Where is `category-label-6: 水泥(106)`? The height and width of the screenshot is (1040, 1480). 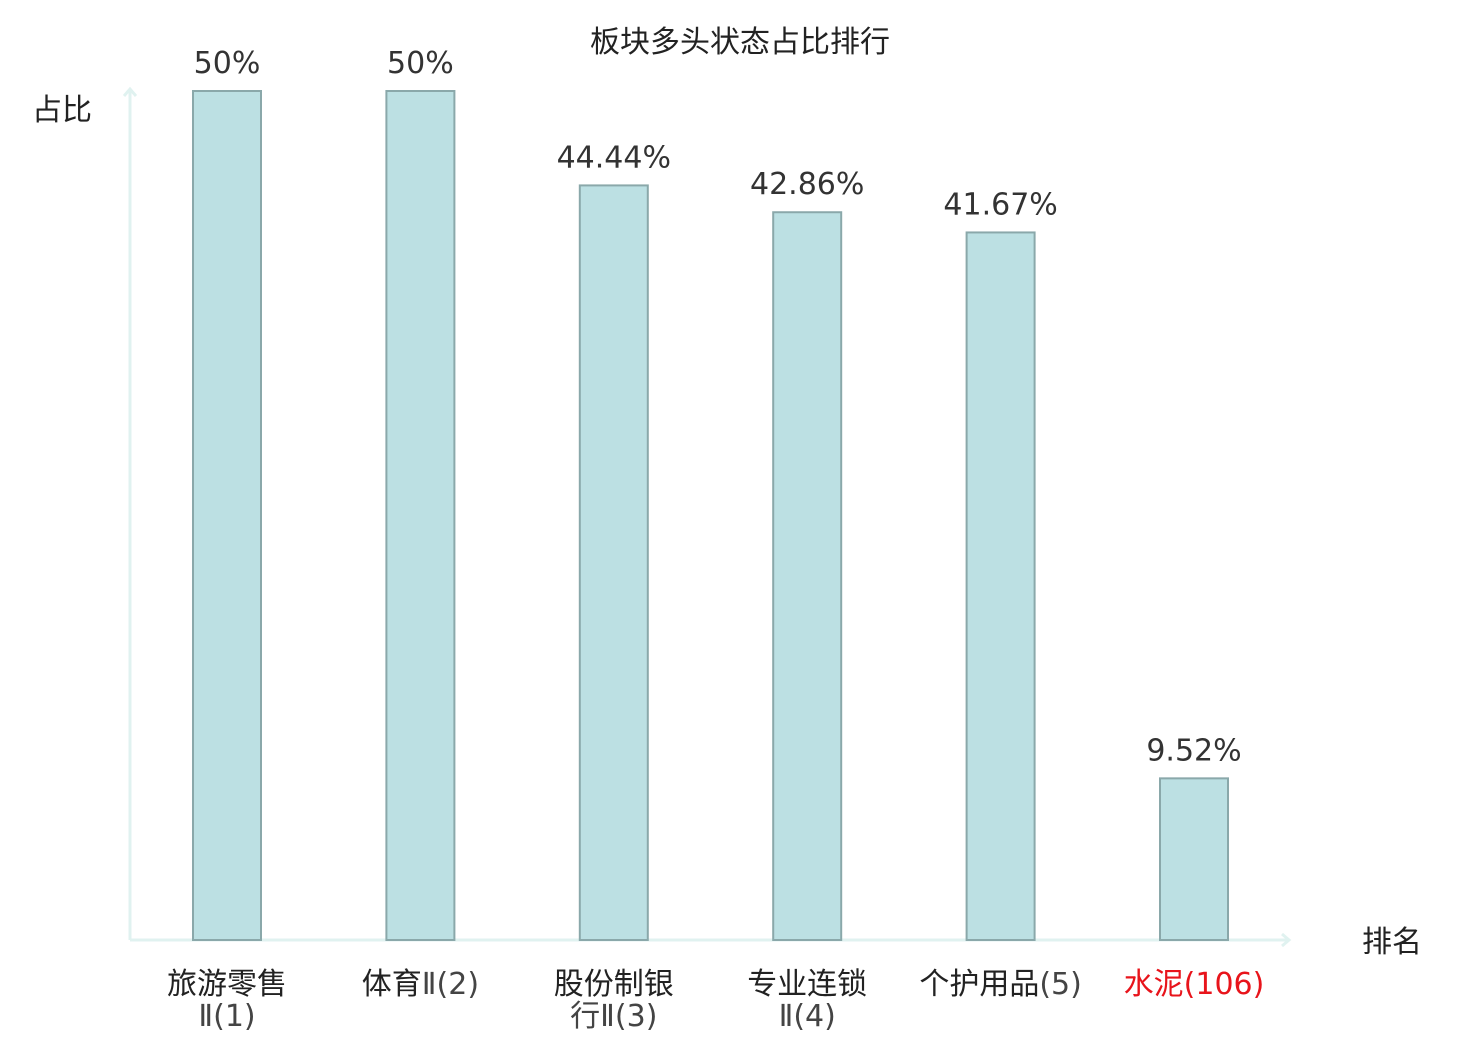 category-label-6: 水泥(106) is located at coordinates (1194, 984).